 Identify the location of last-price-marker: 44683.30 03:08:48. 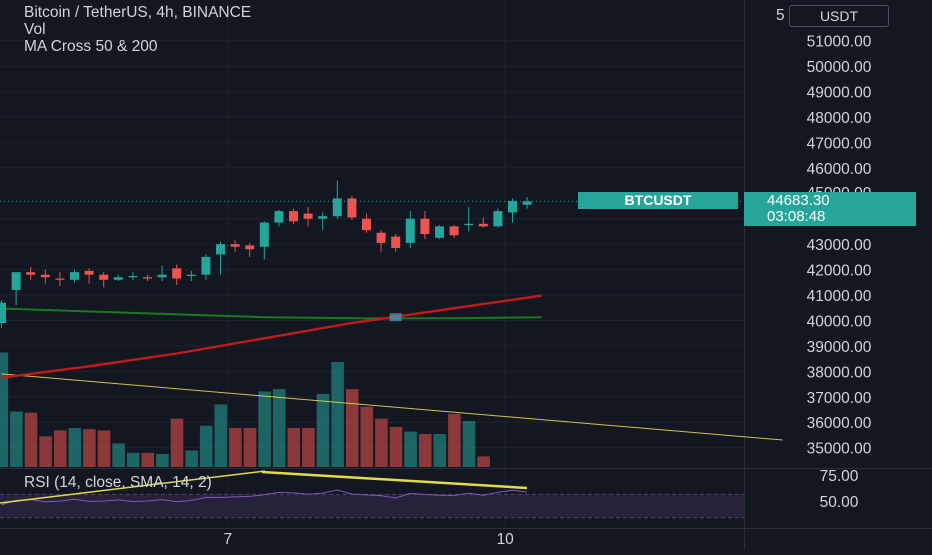
(830, 209).